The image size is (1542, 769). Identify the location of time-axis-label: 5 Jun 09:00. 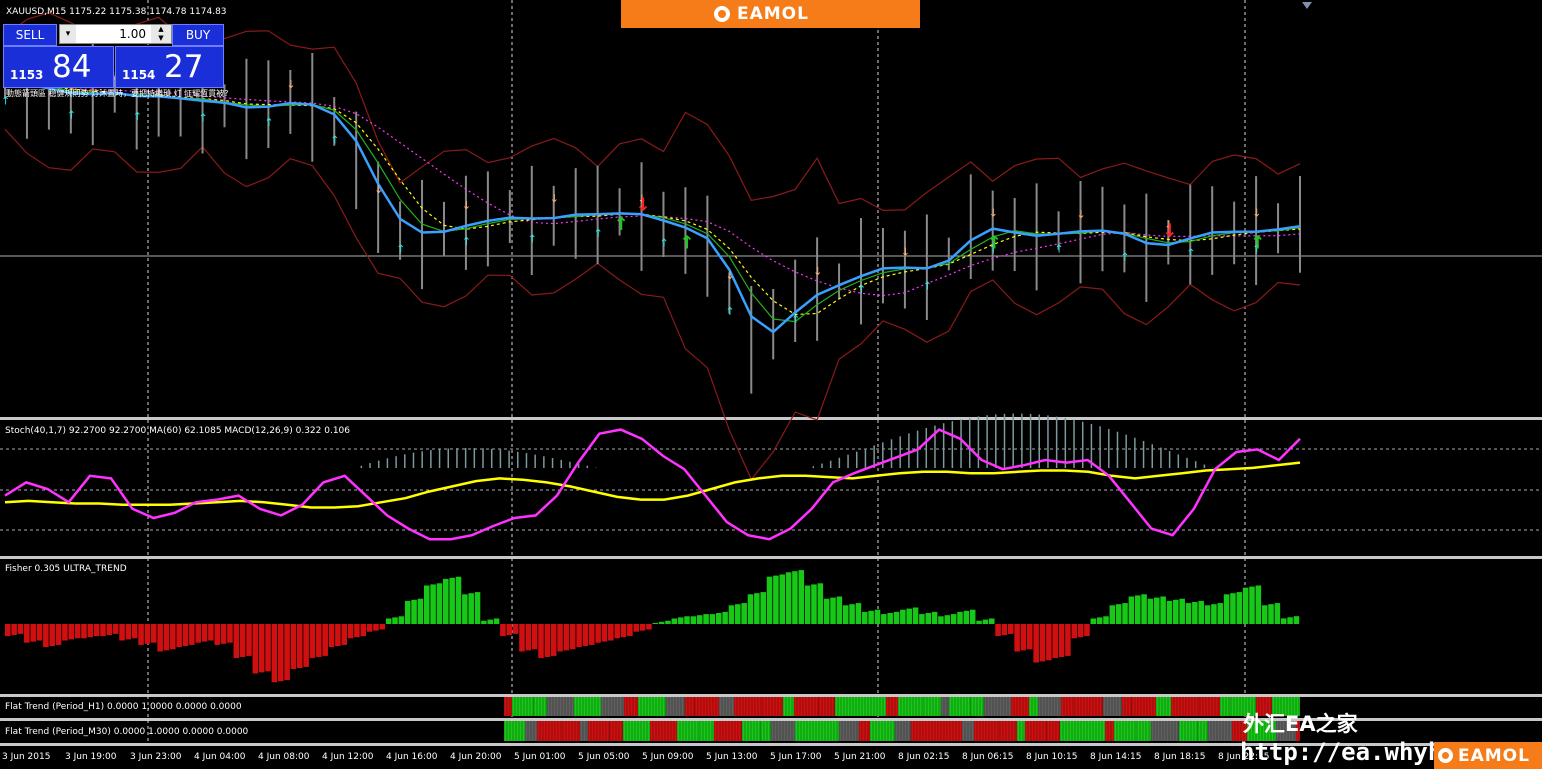
(668, 757).